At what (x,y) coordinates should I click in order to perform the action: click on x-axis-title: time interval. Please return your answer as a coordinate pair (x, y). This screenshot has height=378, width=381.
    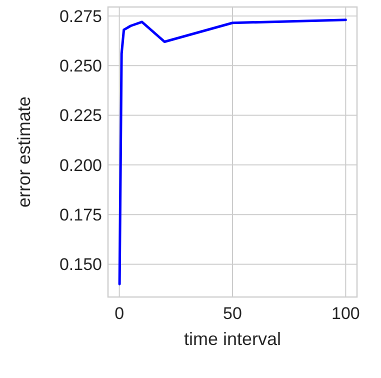
    Looking at the image, I should click on (233, 339).